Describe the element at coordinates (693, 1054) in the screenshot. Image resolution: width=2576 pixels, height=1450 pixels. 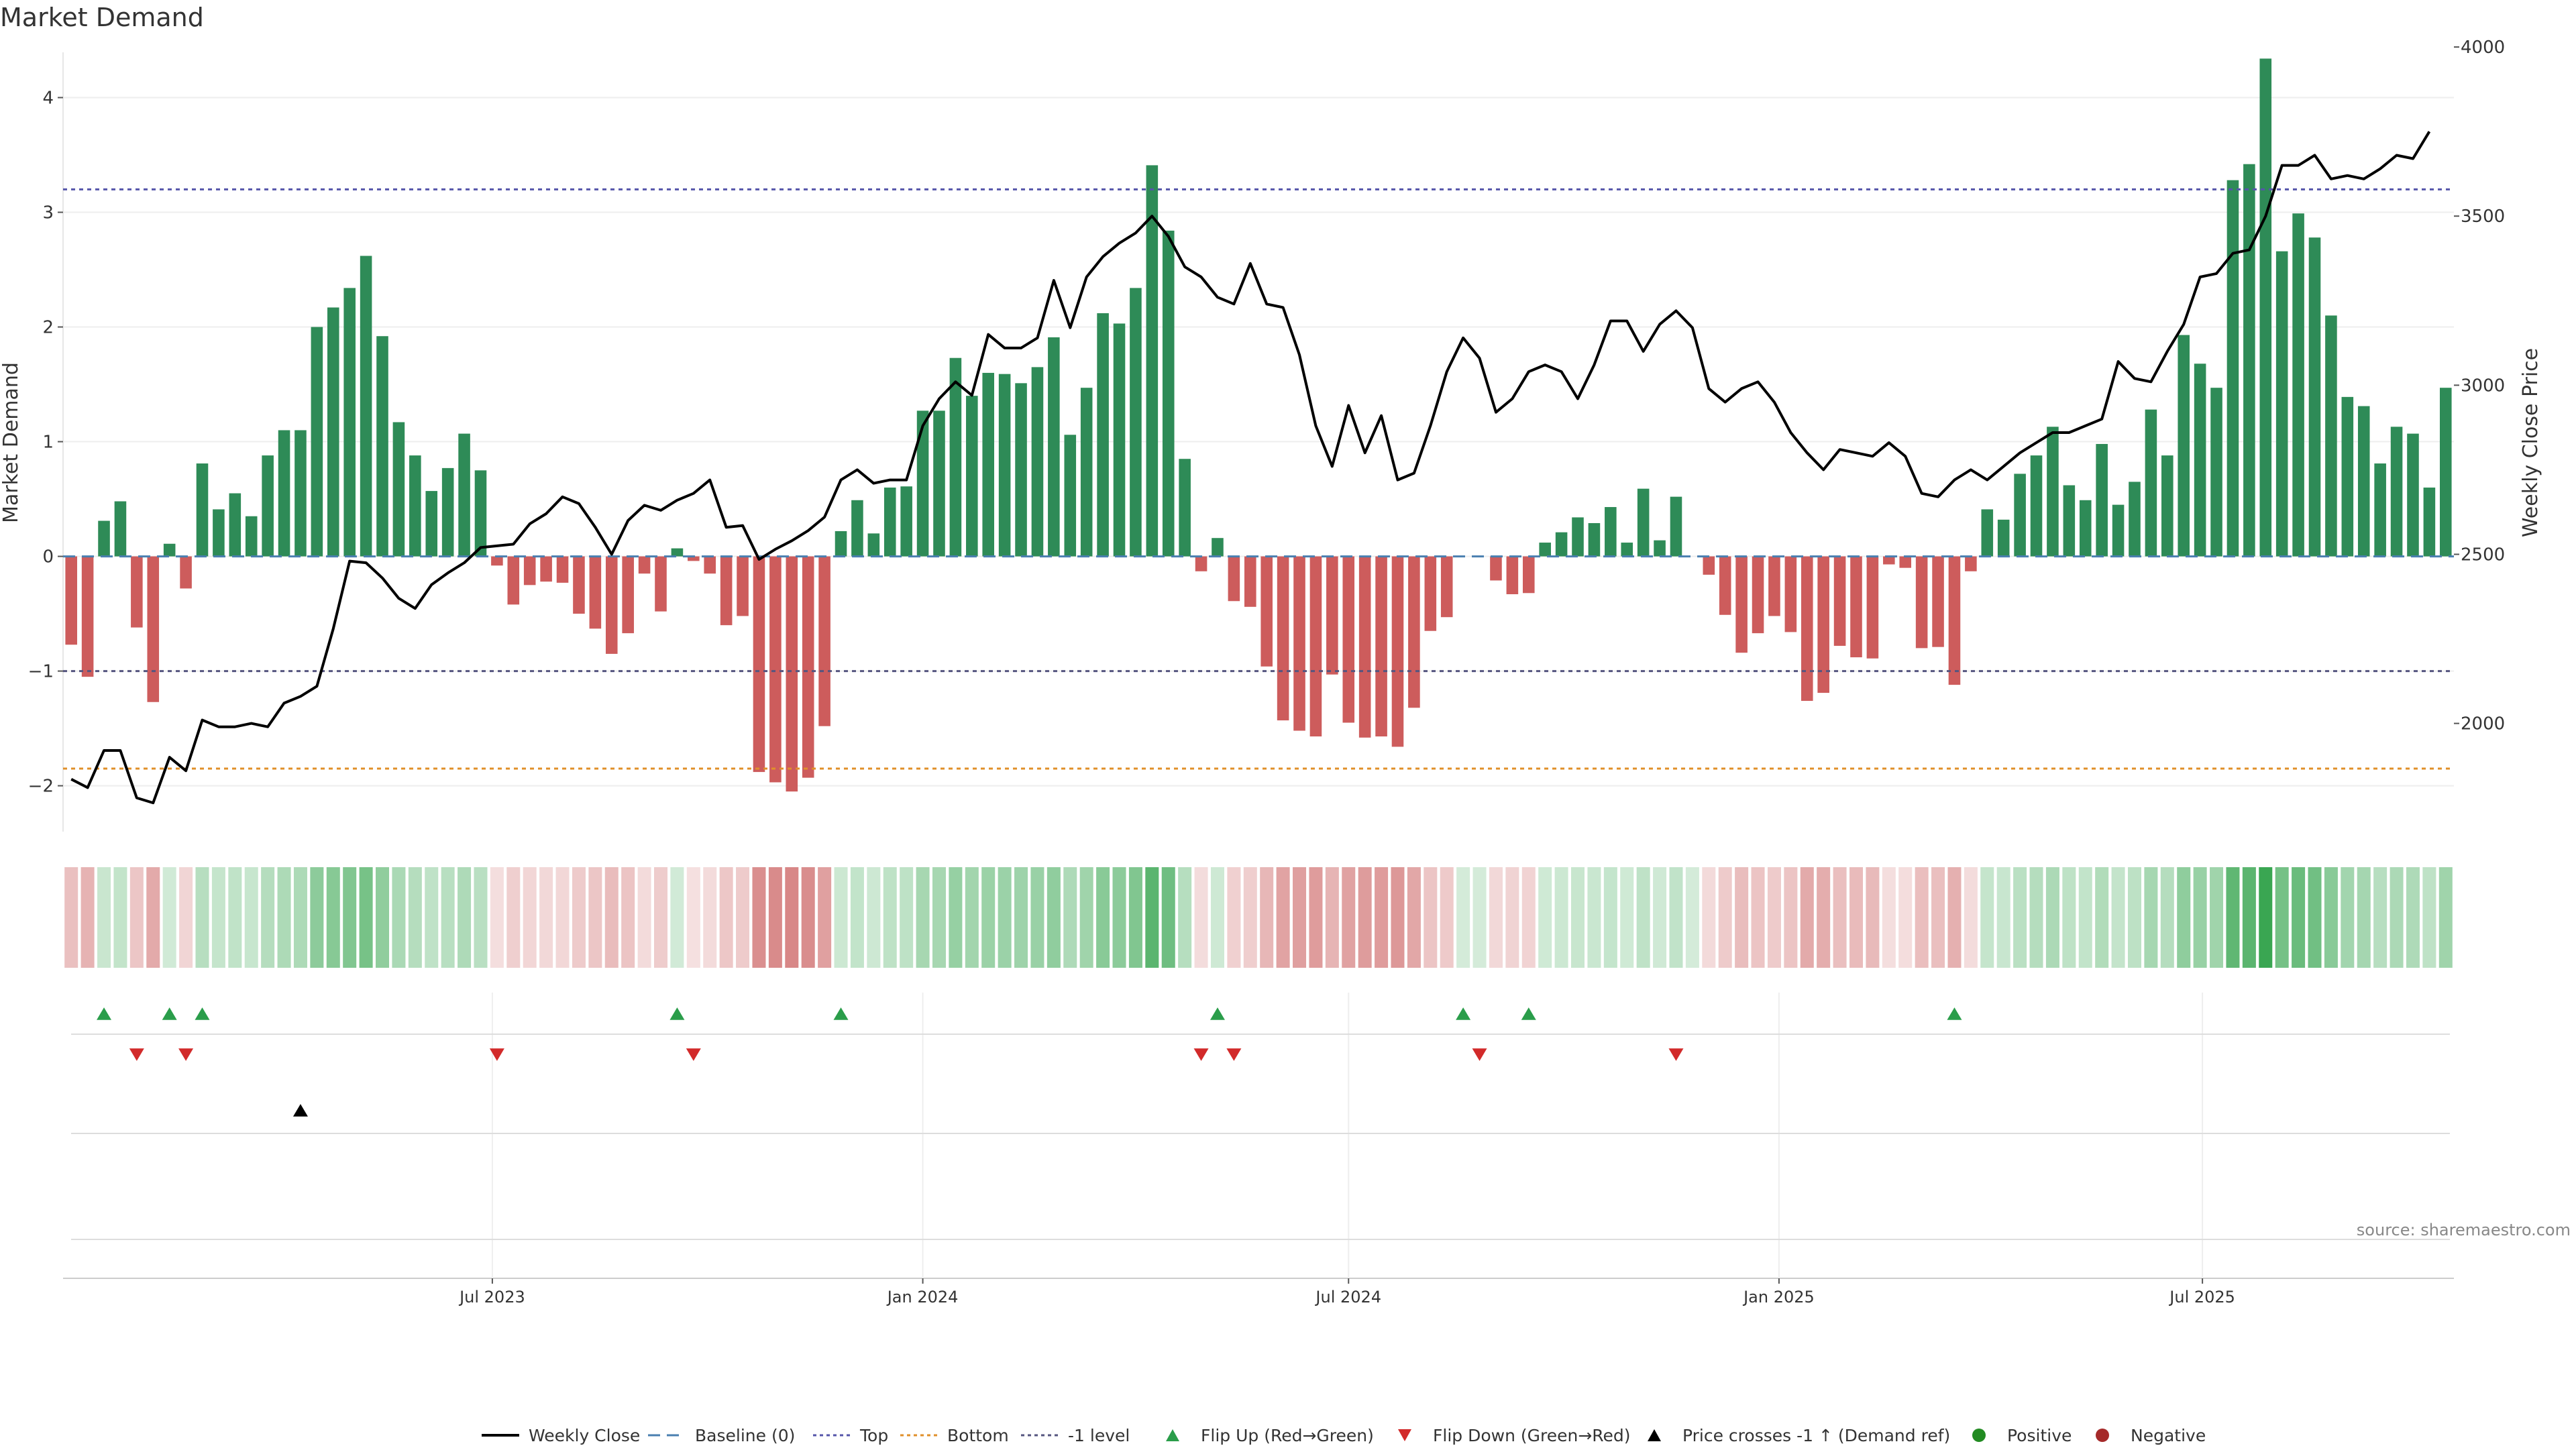
I see `flip-down-marker` at that location.